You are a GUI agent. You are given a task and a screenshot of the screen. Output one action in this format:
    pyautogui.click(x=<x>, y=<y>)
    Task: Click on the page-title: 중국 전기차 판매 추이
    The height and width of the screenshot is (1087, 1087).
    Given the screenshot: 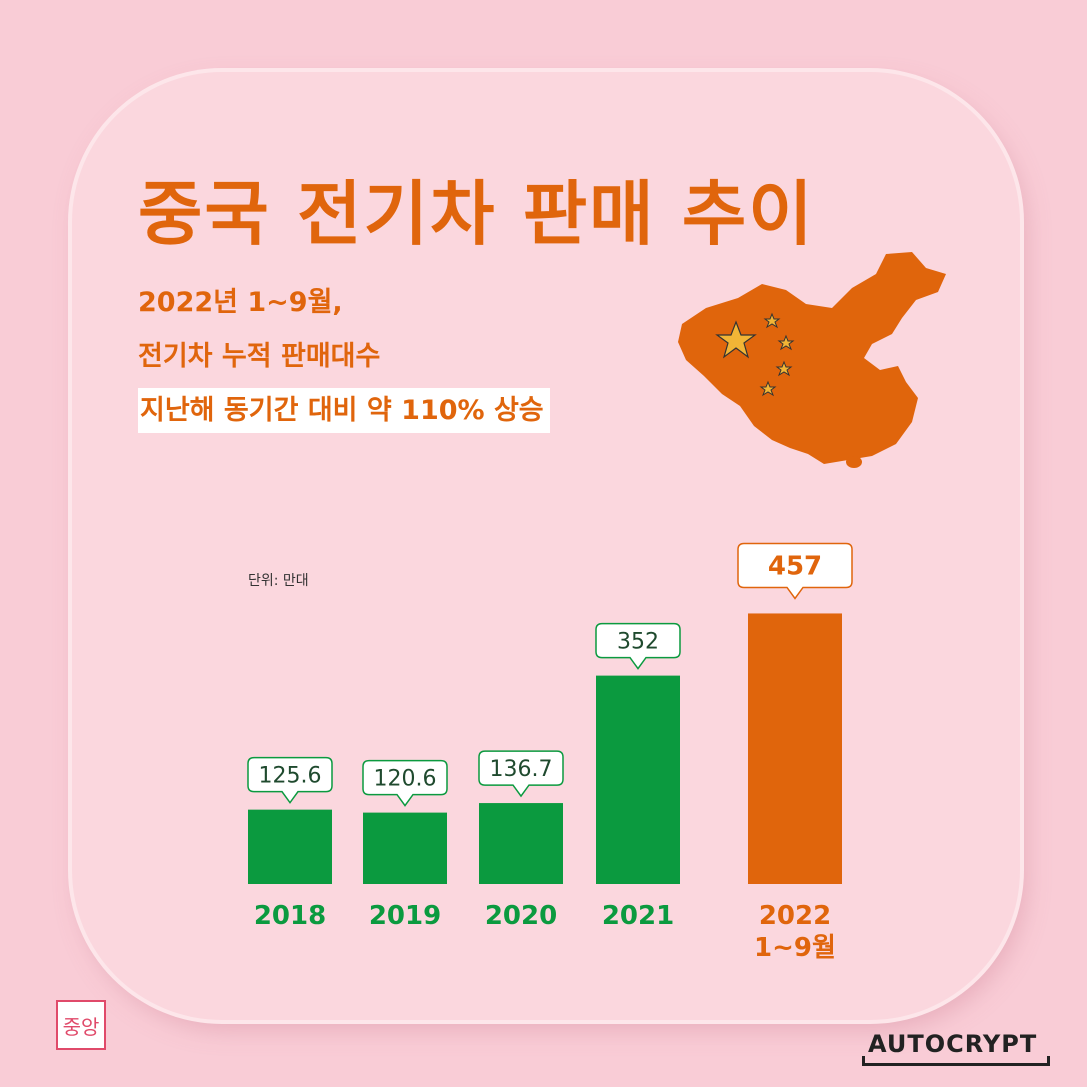 What is the action you would take?
    pyautogui.click(x=476, y=214)
    